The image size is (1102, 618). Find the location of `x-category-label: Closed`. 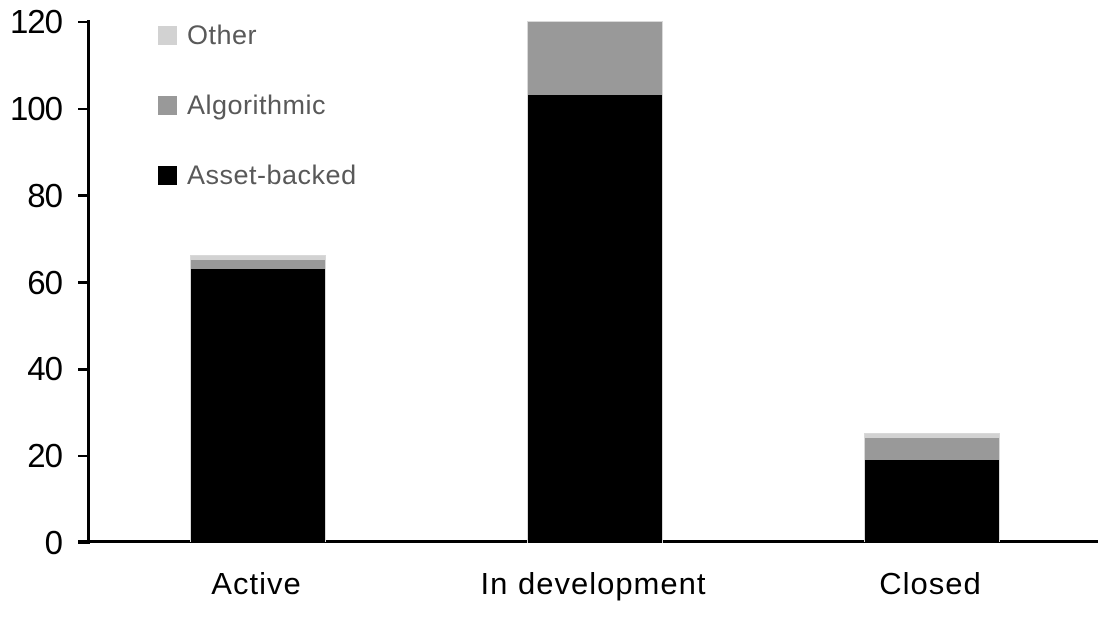

x-category-label: Closed is located at coordinates (930, 583).